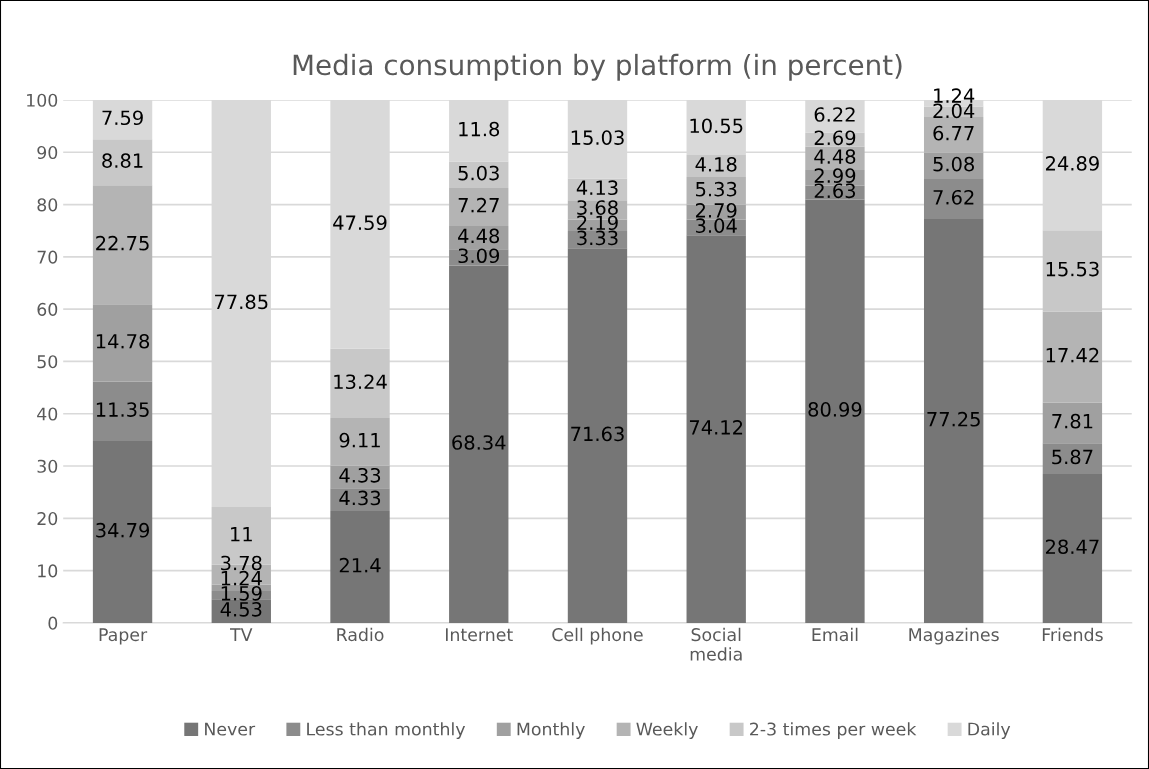  Describe the element at coordinates (360, 634) in the screenshot. I see `x-tick-label: Radio` at that location.